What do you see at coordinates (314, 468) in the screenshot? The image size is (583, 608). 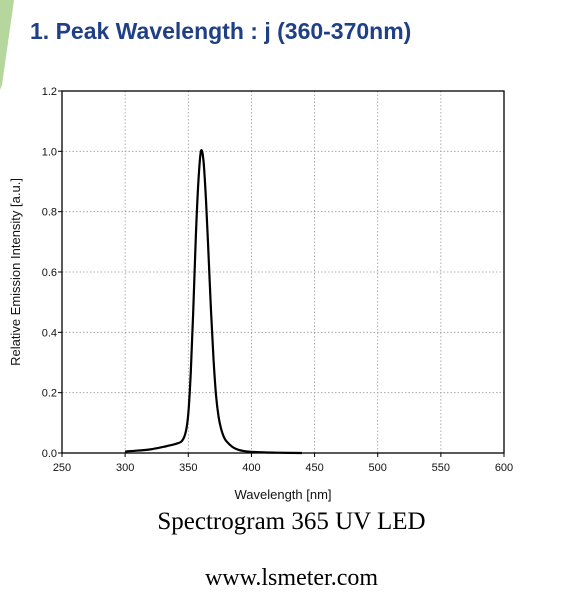 I see `x-tick-label: 450` at bounding box center [314, 468].